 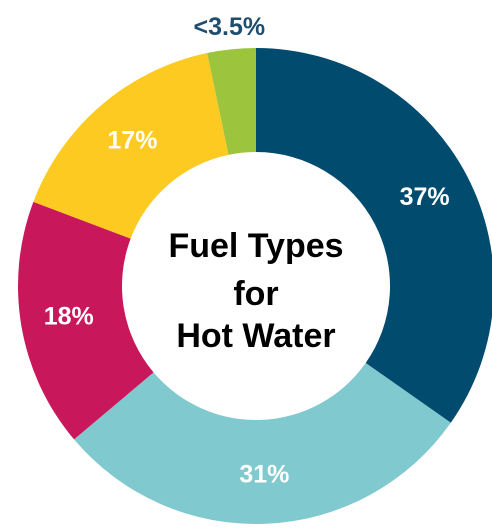 What do you see at coordinates (132, 140) in the screenshot?
I see `data-label: 17%` at bounding box center [132, 140].